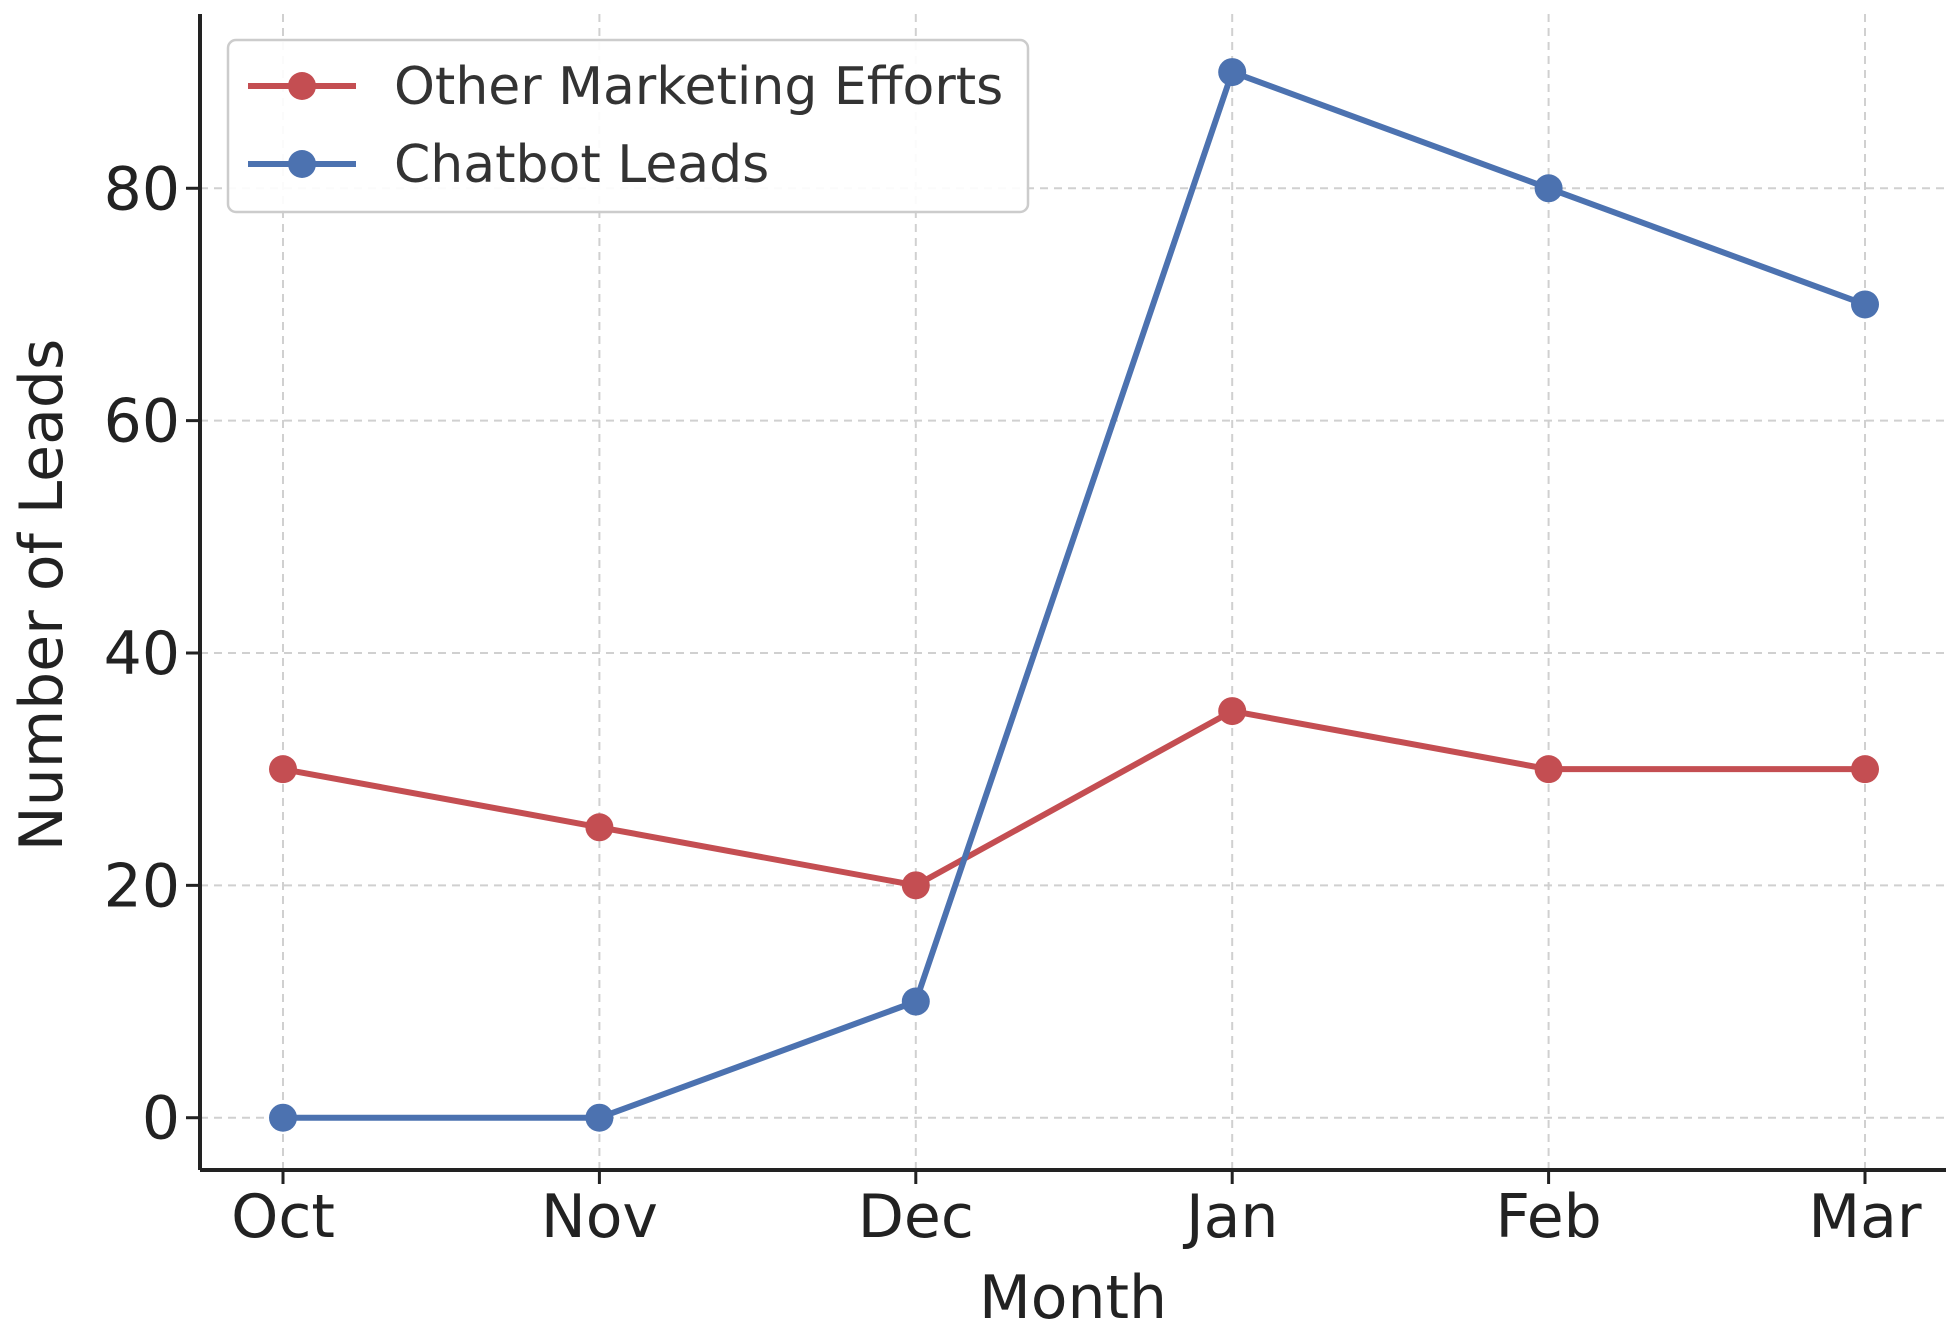 The height and width of the screenshot is (1326, 1948). What do you see at coordinates (1073, 1294) in the screenshot?
I see `x-axis-title: Month` at bounding box center [1073, 1294].